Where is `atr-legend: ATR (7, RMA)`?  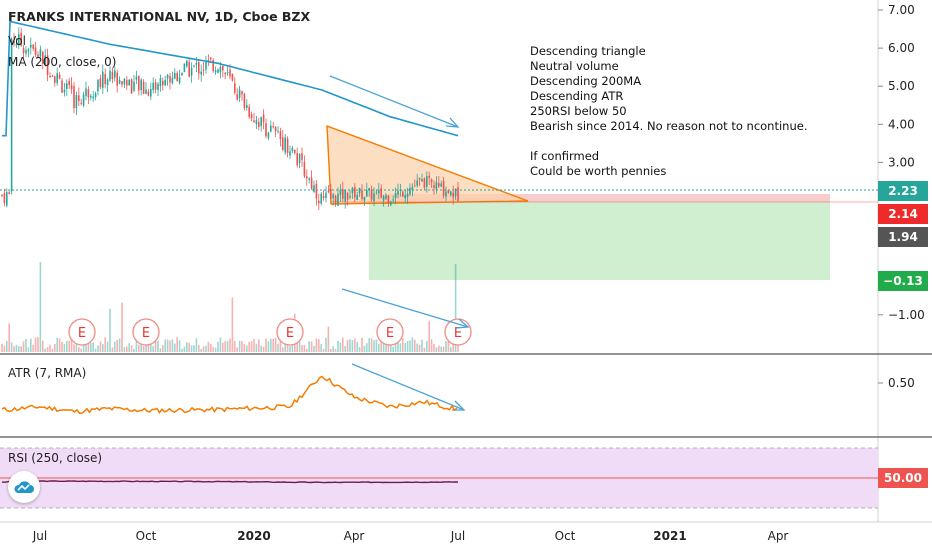
atr-legend: ATR (7, RMA) is located at coordinates (47, 373).